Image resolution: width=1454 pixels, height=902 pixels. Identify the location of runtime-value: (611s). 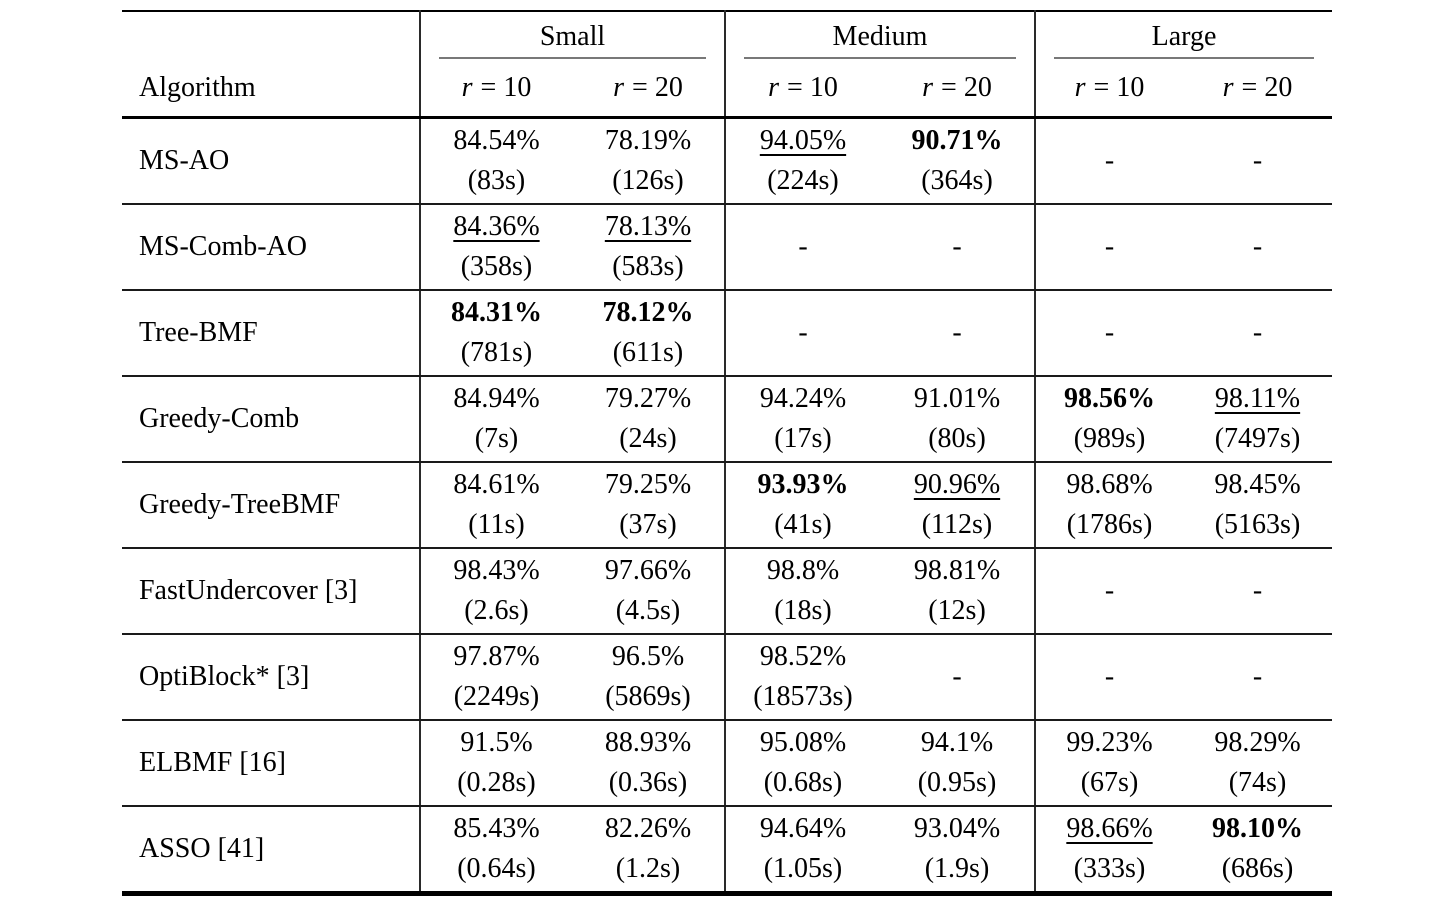
(648, 352).